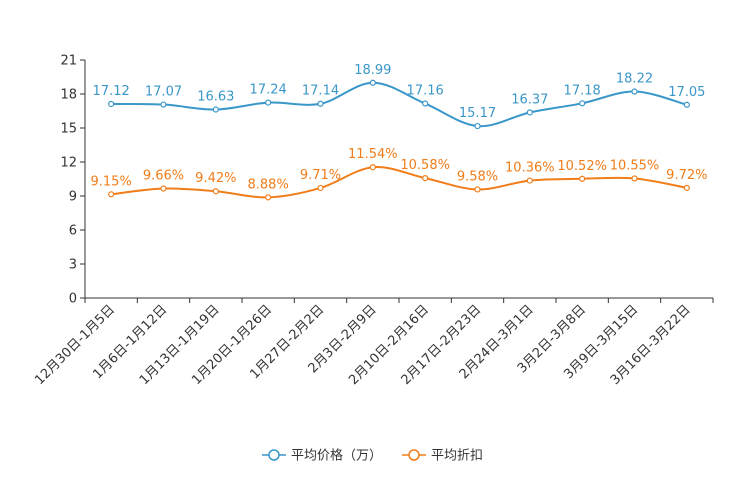 Image resolution: width=744 pixels, height=500 pixels. Describe the element at coordinates (163, 92) in the screenshot. I see `data-label: 17.07` at that location.